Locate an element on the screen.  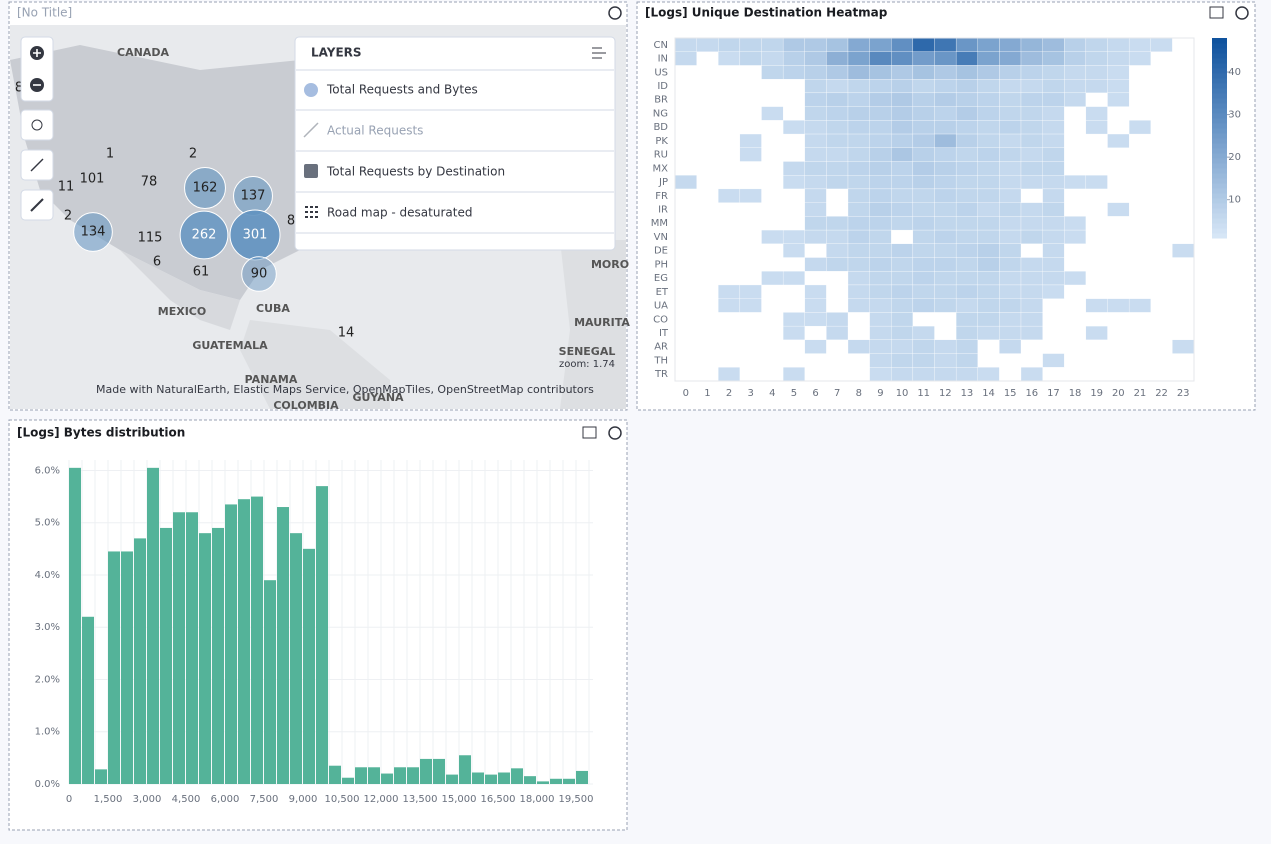
layer-icon is located at coordinates (311, 212).